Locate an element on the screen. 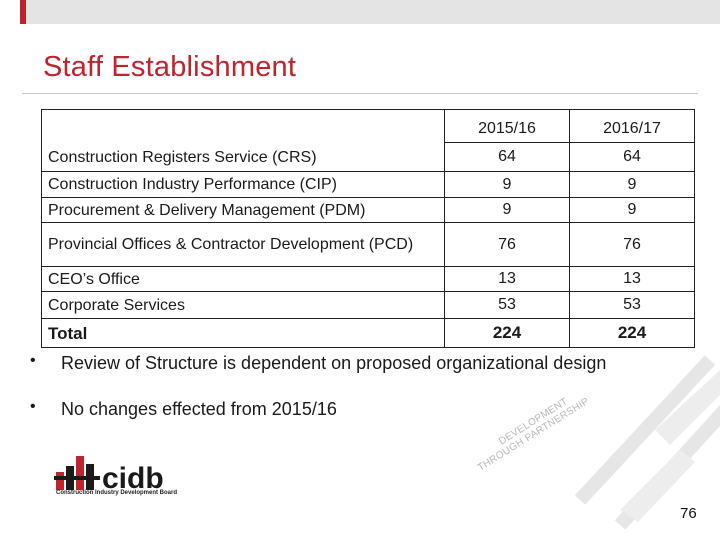 The image size is (720, 540). row-value-2016: 76 is located at coordinates (632, 244).